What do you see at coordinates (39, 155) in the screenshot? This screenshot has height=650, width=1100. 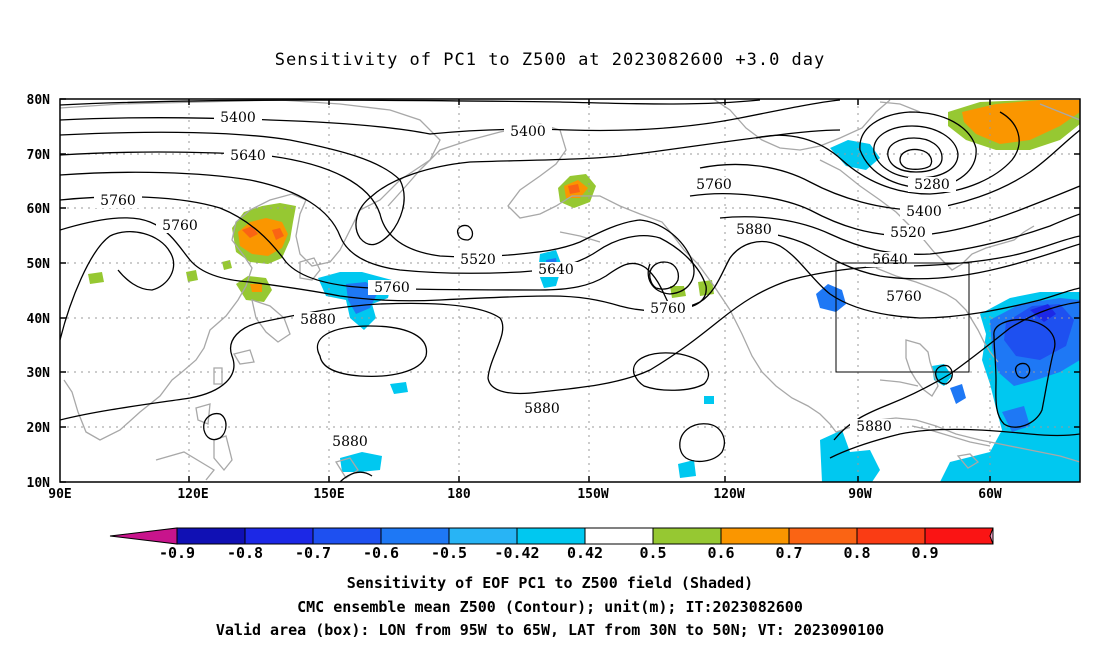 I see `lat-label: 70N` at bounding box center [39, 155].